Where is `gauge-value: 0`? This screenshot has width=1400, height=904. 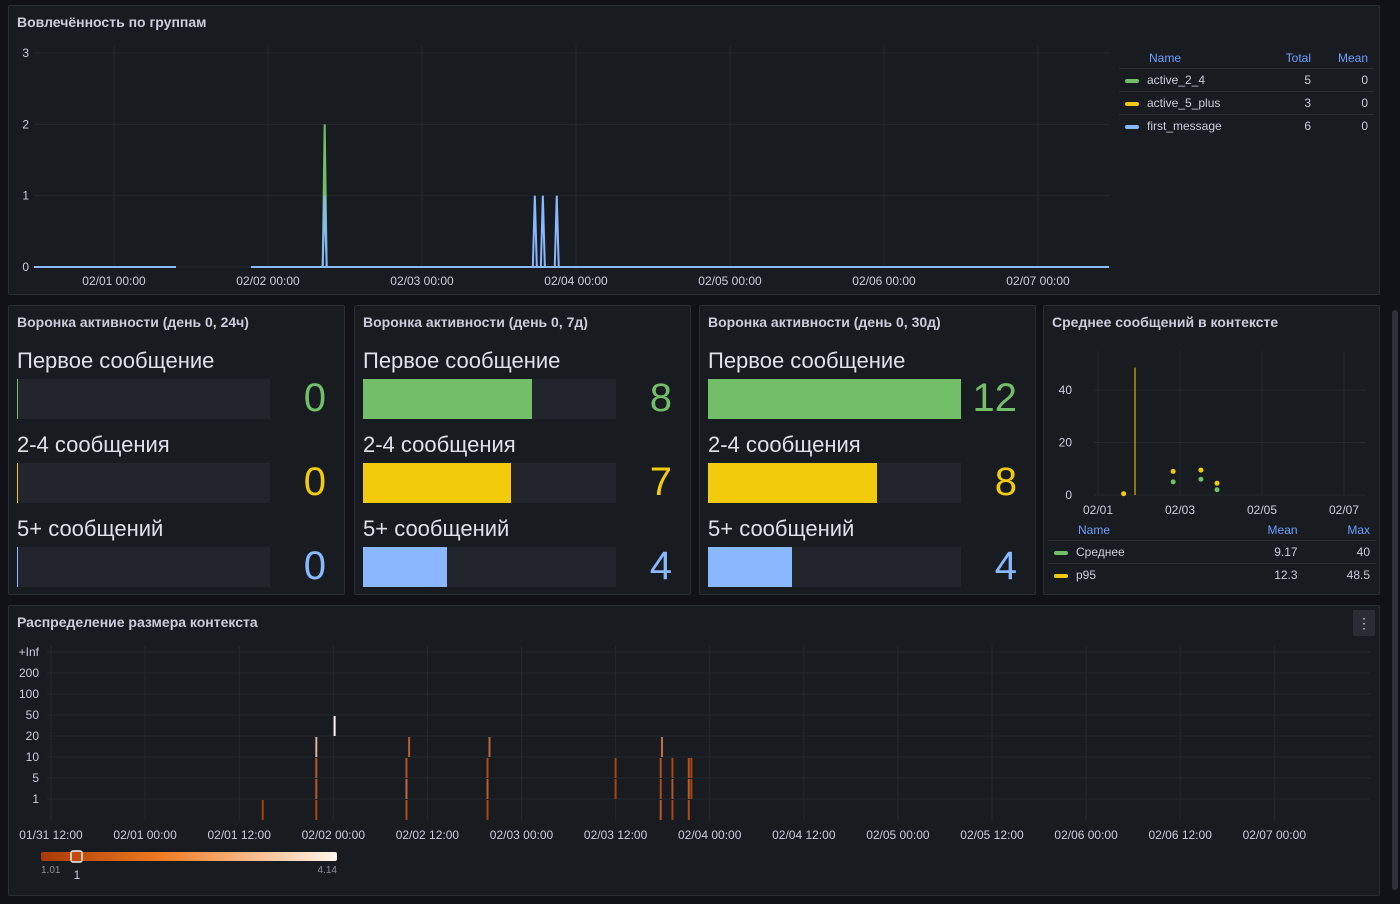 gauge-value: 0 is located at coordinates (314, 482).